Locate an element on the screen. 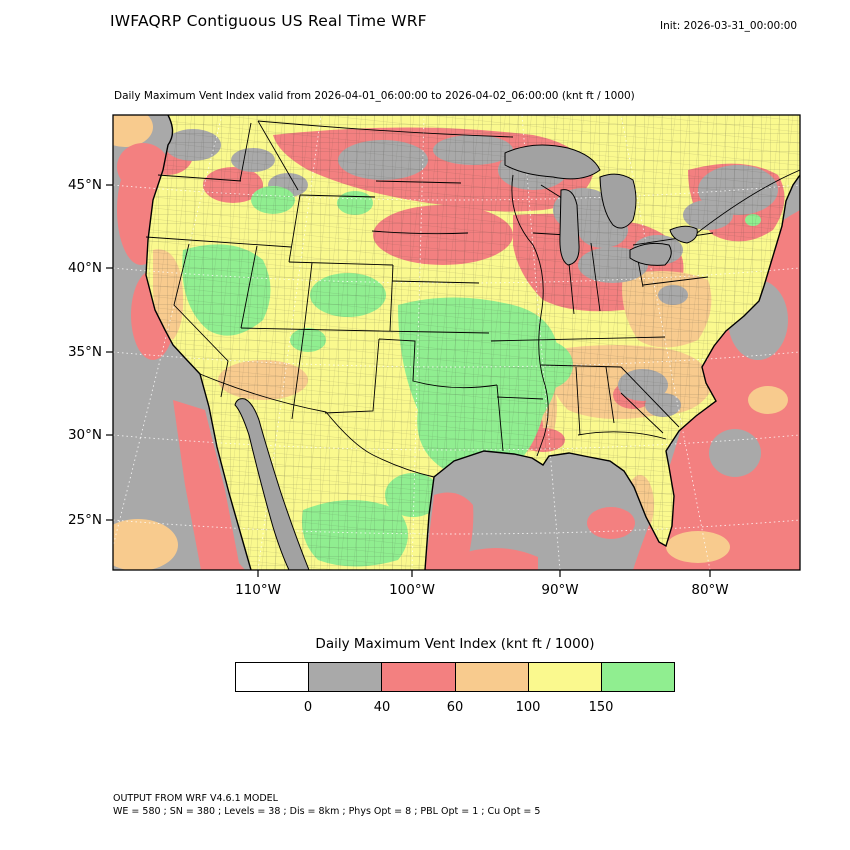 This screenshot has width=850, height=850. colorbar-cell-orange is located at coordinates (492, 677).